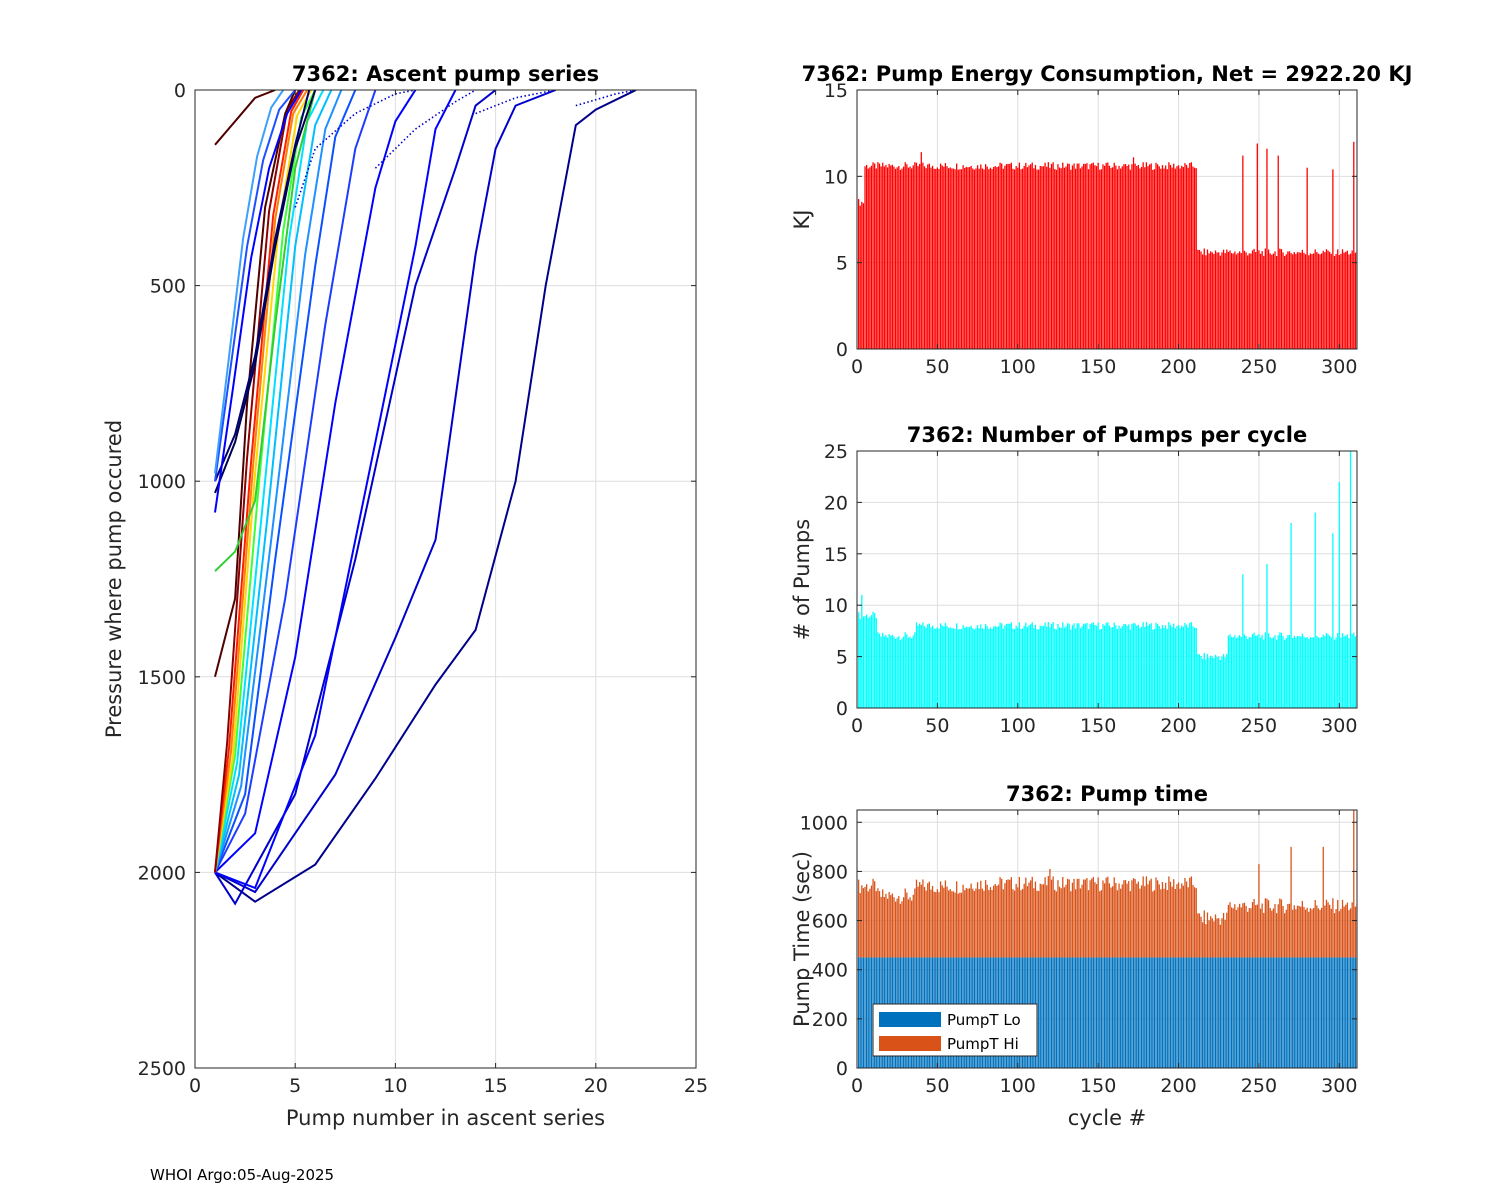  What do you see at coordinates (262, 286) in the screenshot?
I see `series-line-navy-b` at bounding box center [262, 286].